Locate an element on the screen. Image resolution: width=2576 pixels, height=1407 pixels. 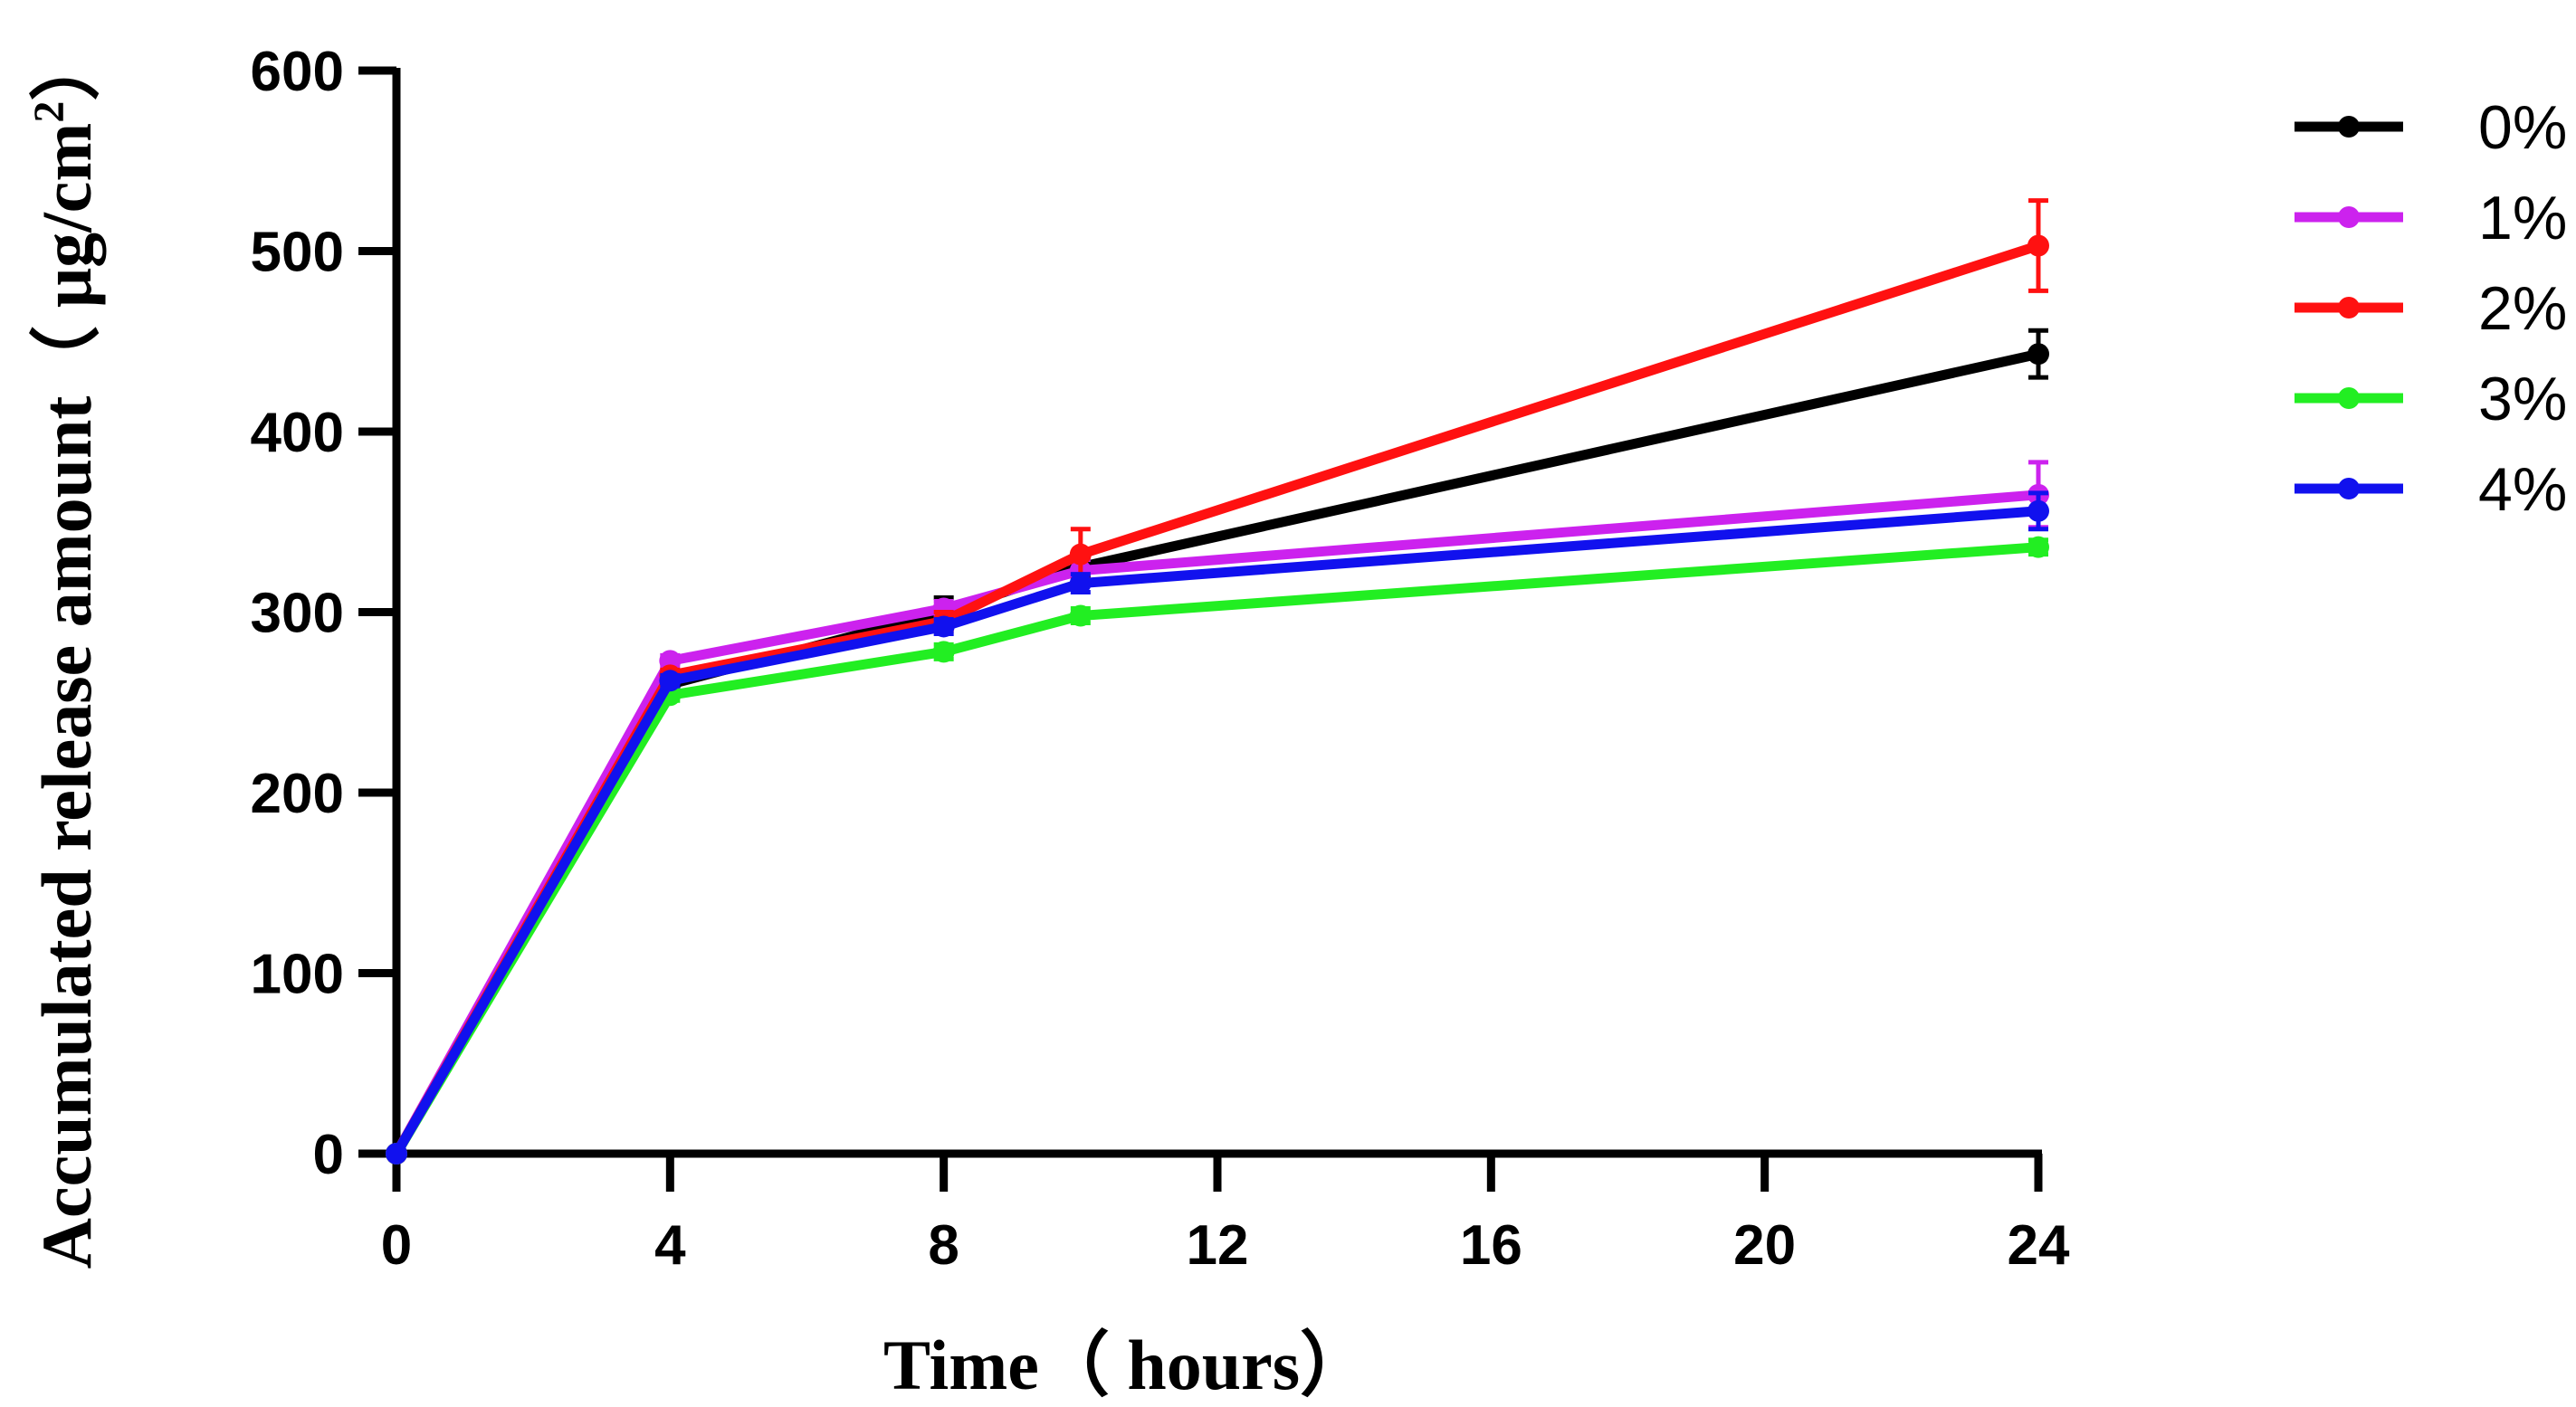
legend-item: 2% is located at coordinates (2431, 308).